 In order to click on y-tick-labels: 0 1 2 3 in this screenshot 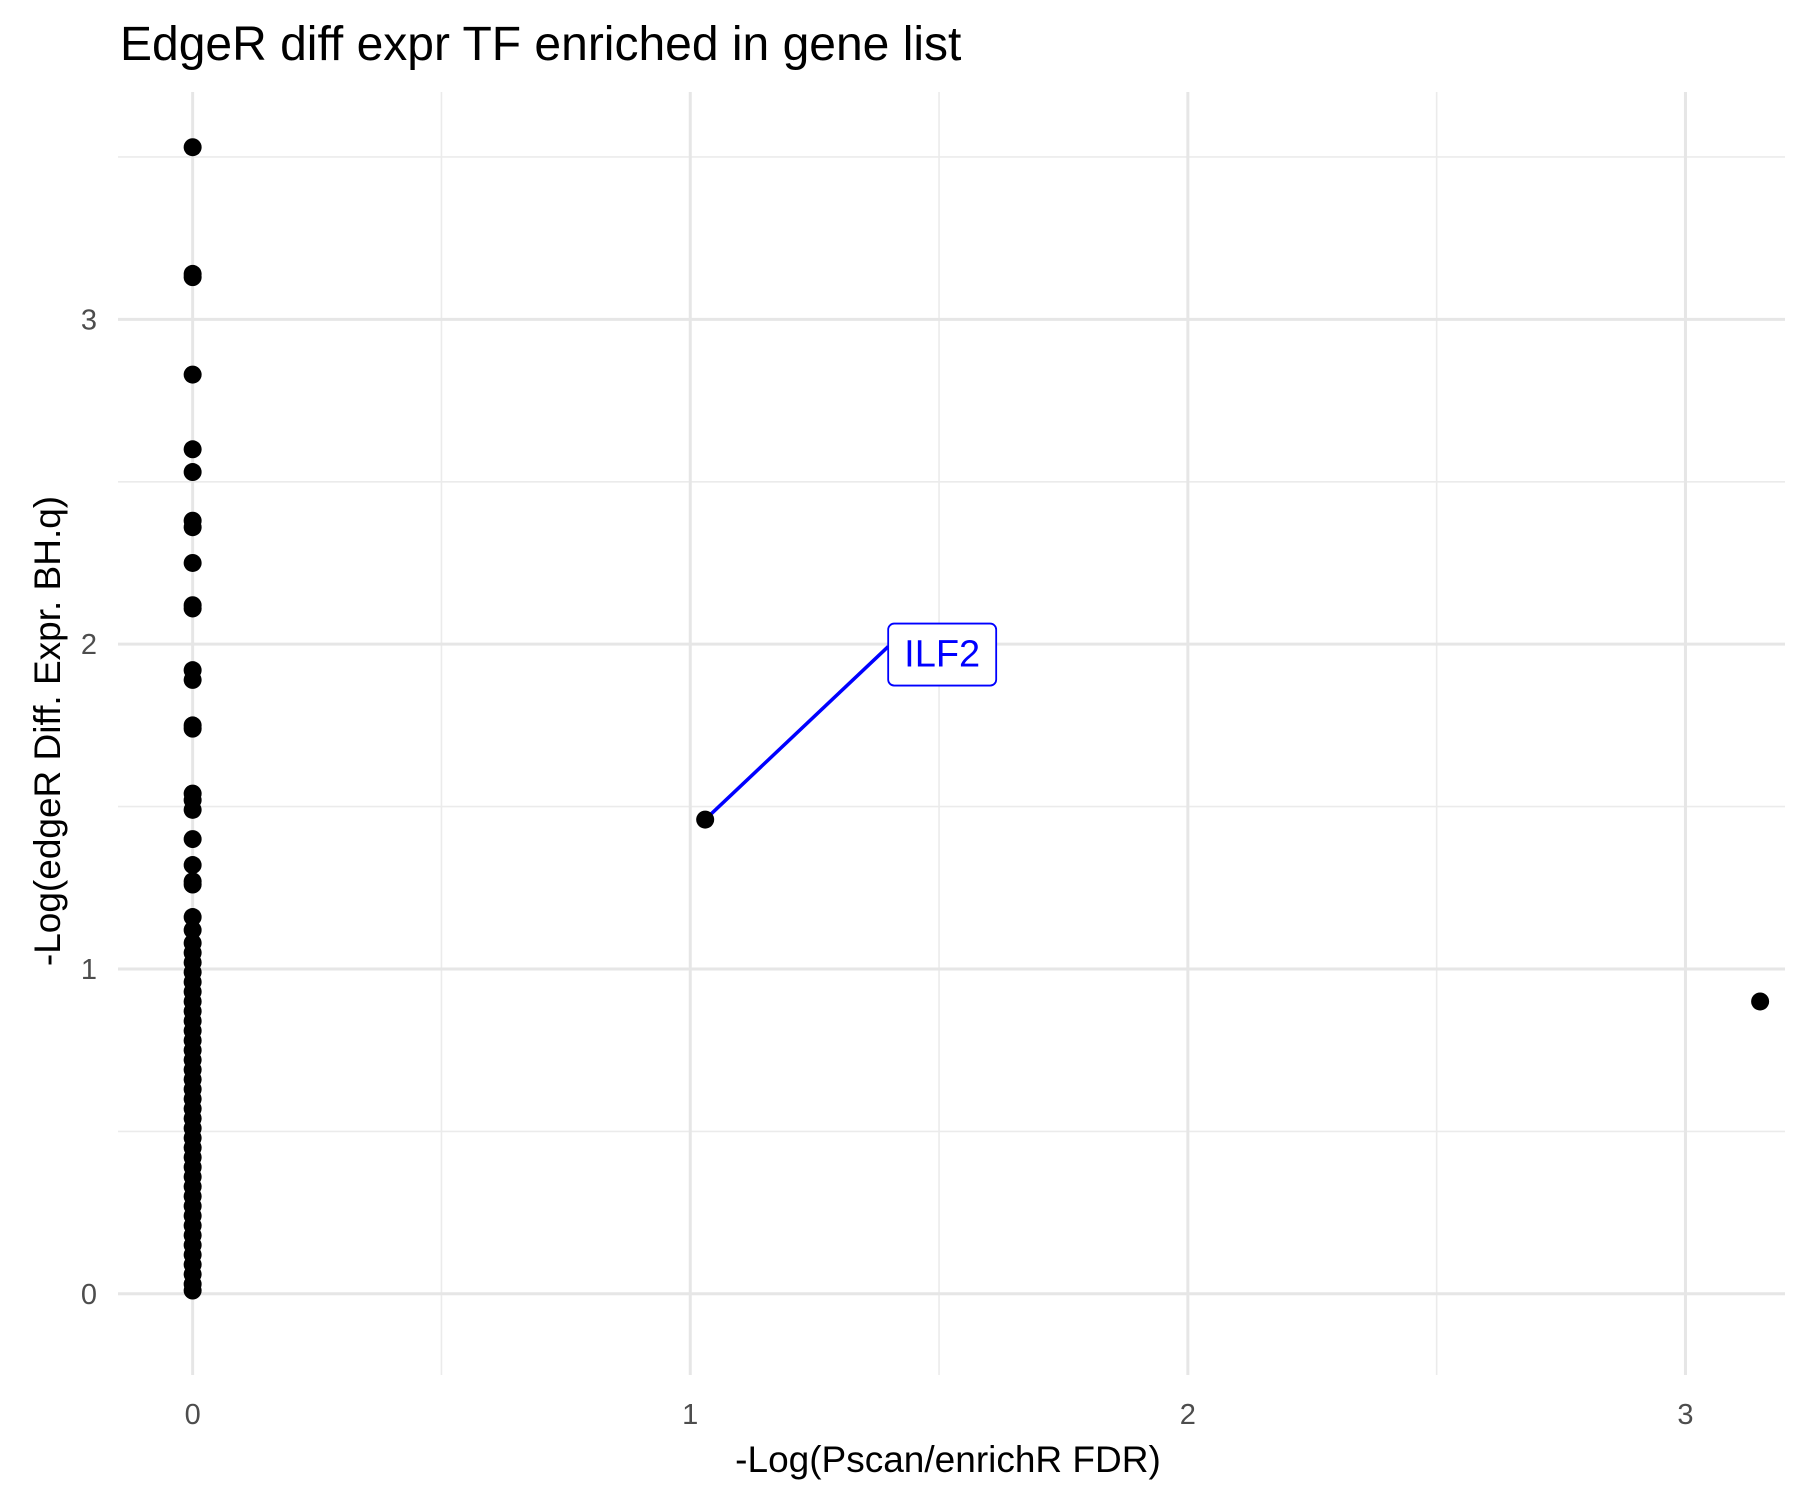, I will do `click(89, 807)`.